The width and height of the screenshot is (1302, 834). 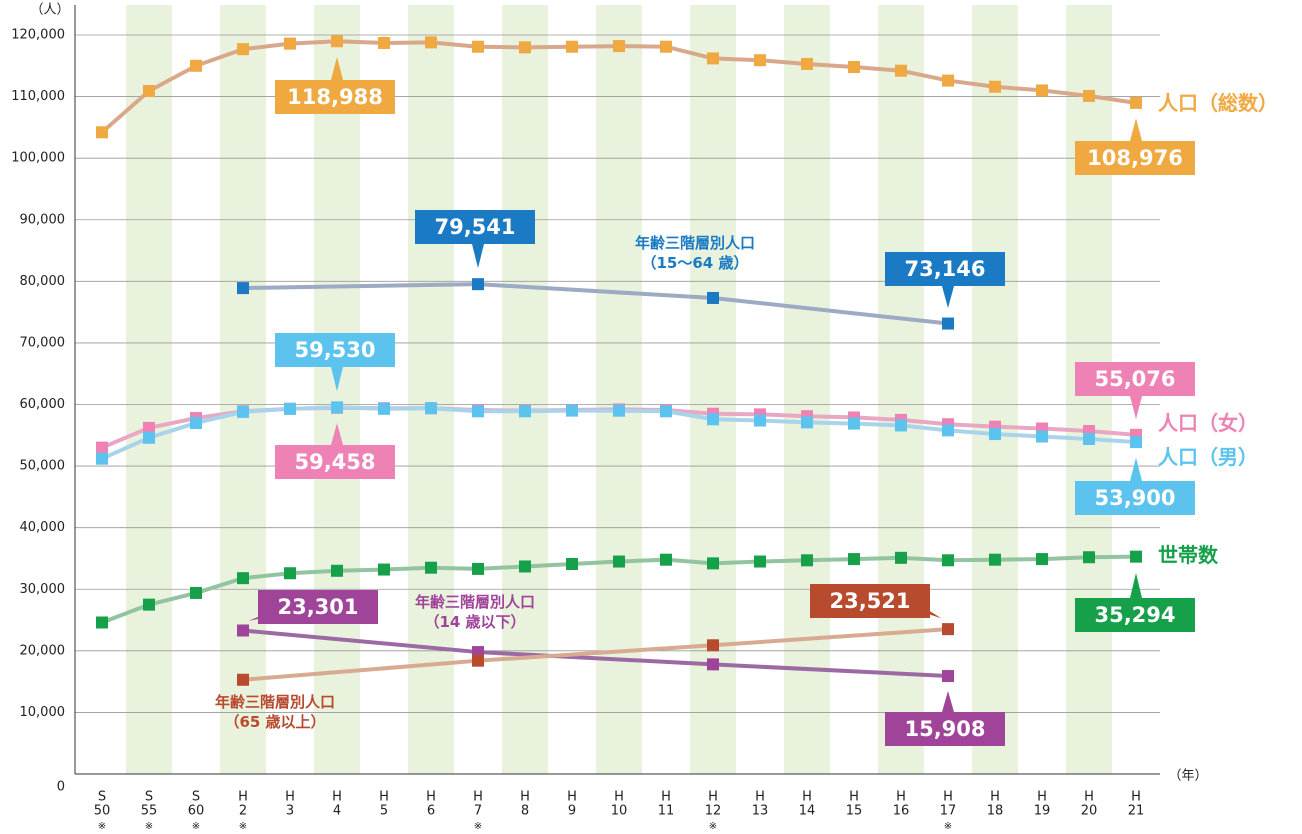 I want to click on callout-label: 108,976, so click(x=1135, y=158).